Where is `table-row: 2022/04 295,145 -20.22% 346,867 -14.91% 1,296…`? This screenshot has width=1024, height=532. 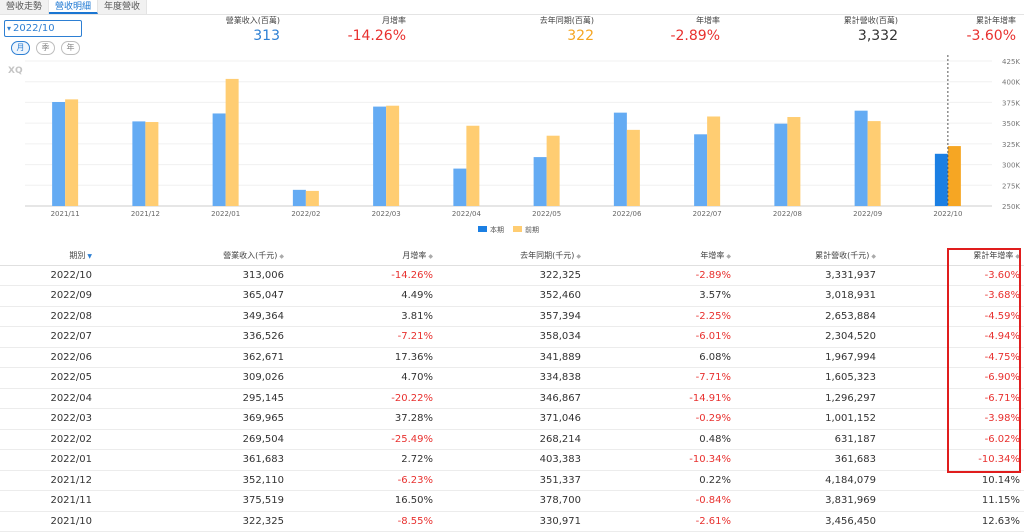
table-row: 2022/04 295,145 -20.22% 346,867 -14.91% 1,296… is located at coordinates (512, 398).